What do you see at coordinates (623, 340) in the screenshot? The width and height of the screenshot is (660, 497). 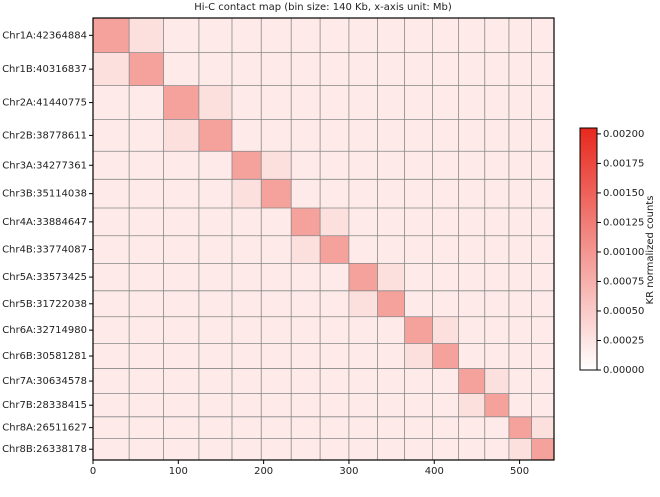 I see `colorbar-tick-label: 0.00025` at bounding box center [623, 340].